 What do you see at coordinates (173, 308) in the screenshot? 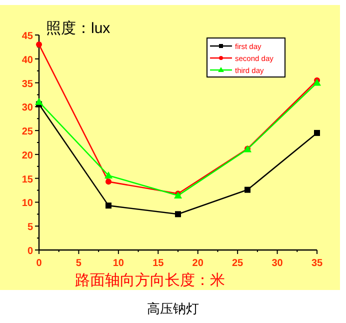
I see `text: 高压钠灯` at bounding box center [173, 308].